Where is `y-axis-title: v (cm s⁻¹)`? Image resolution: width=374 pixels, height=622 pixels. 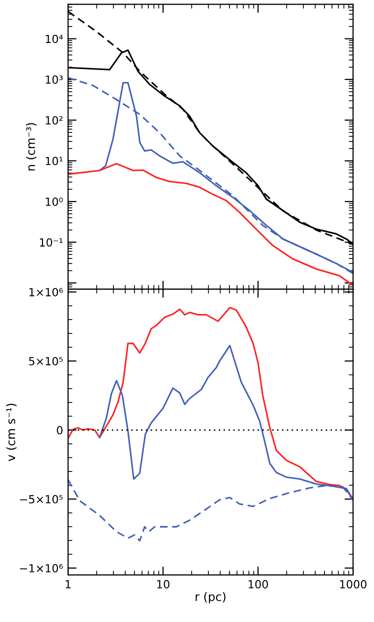
y-axis-title: v (cm s⁻¹) is located at coordinates (11, 433).